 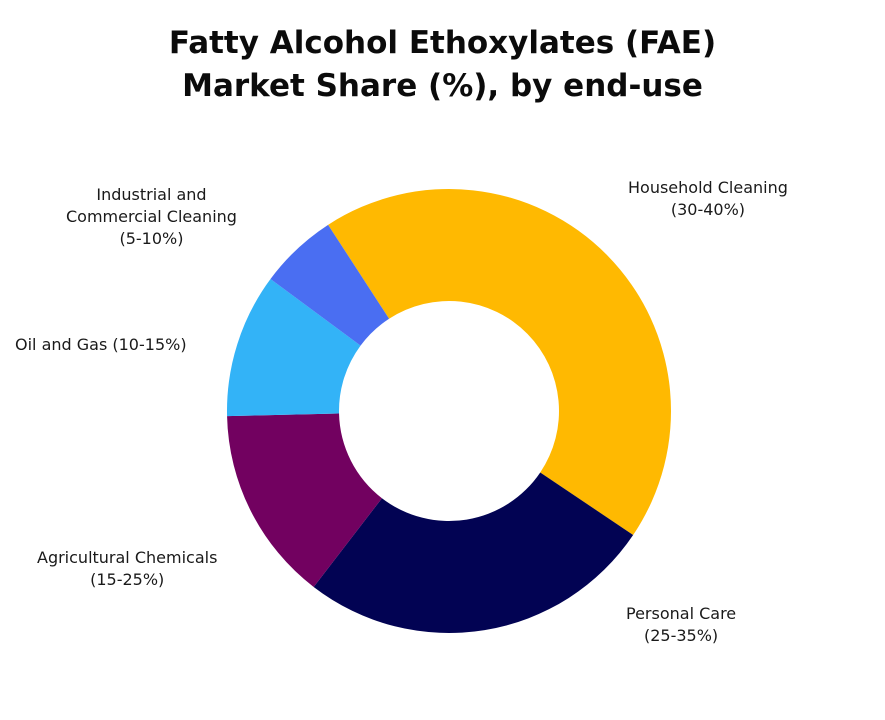 I want to click on slice-oil-and-gas, so click(x=294, y=348).